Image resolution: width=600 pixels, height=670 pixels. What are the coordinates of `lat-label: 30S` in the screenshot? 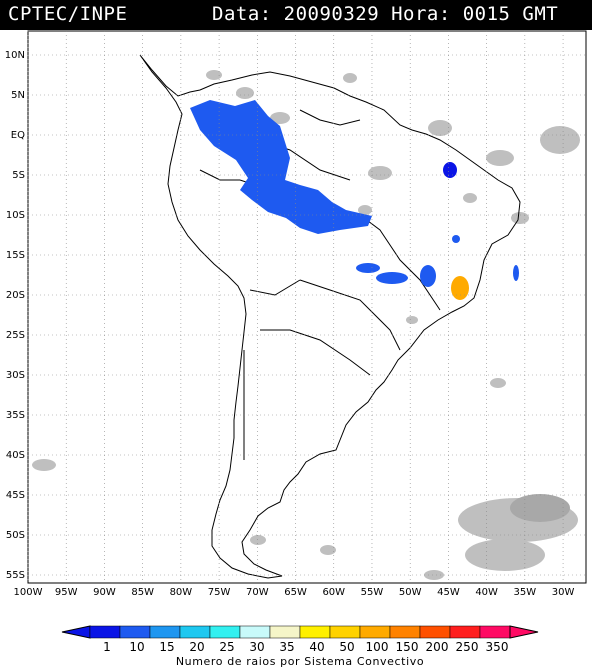 It's located at (15, 375).